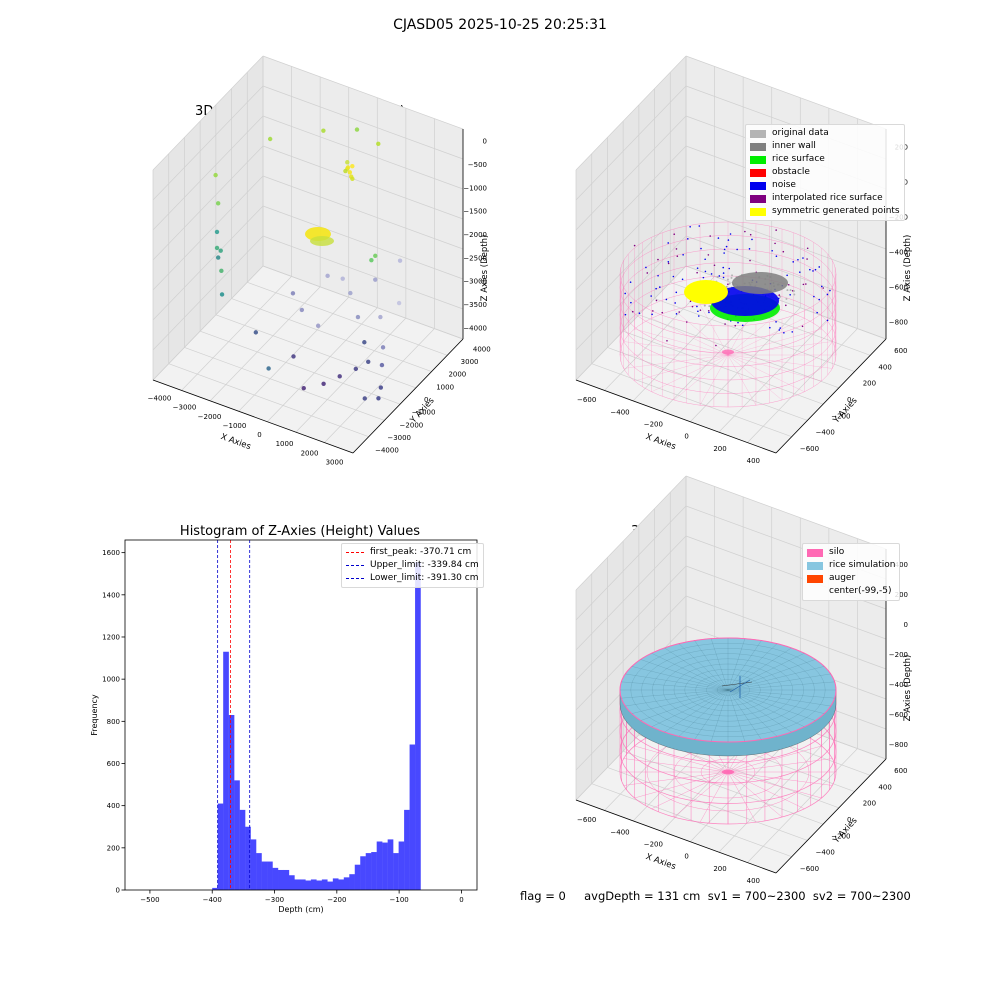  I want to click on p4-x-tick-label: −600, so click(586, 820).